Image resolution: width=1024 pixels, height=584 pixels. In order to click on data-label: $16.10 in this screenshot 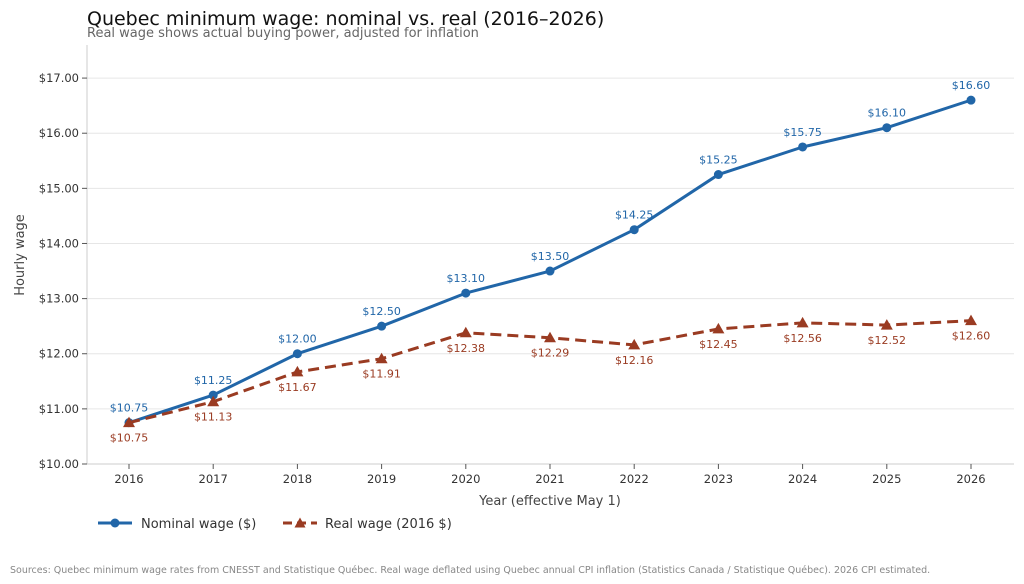, I will do `click(887, 113)`.